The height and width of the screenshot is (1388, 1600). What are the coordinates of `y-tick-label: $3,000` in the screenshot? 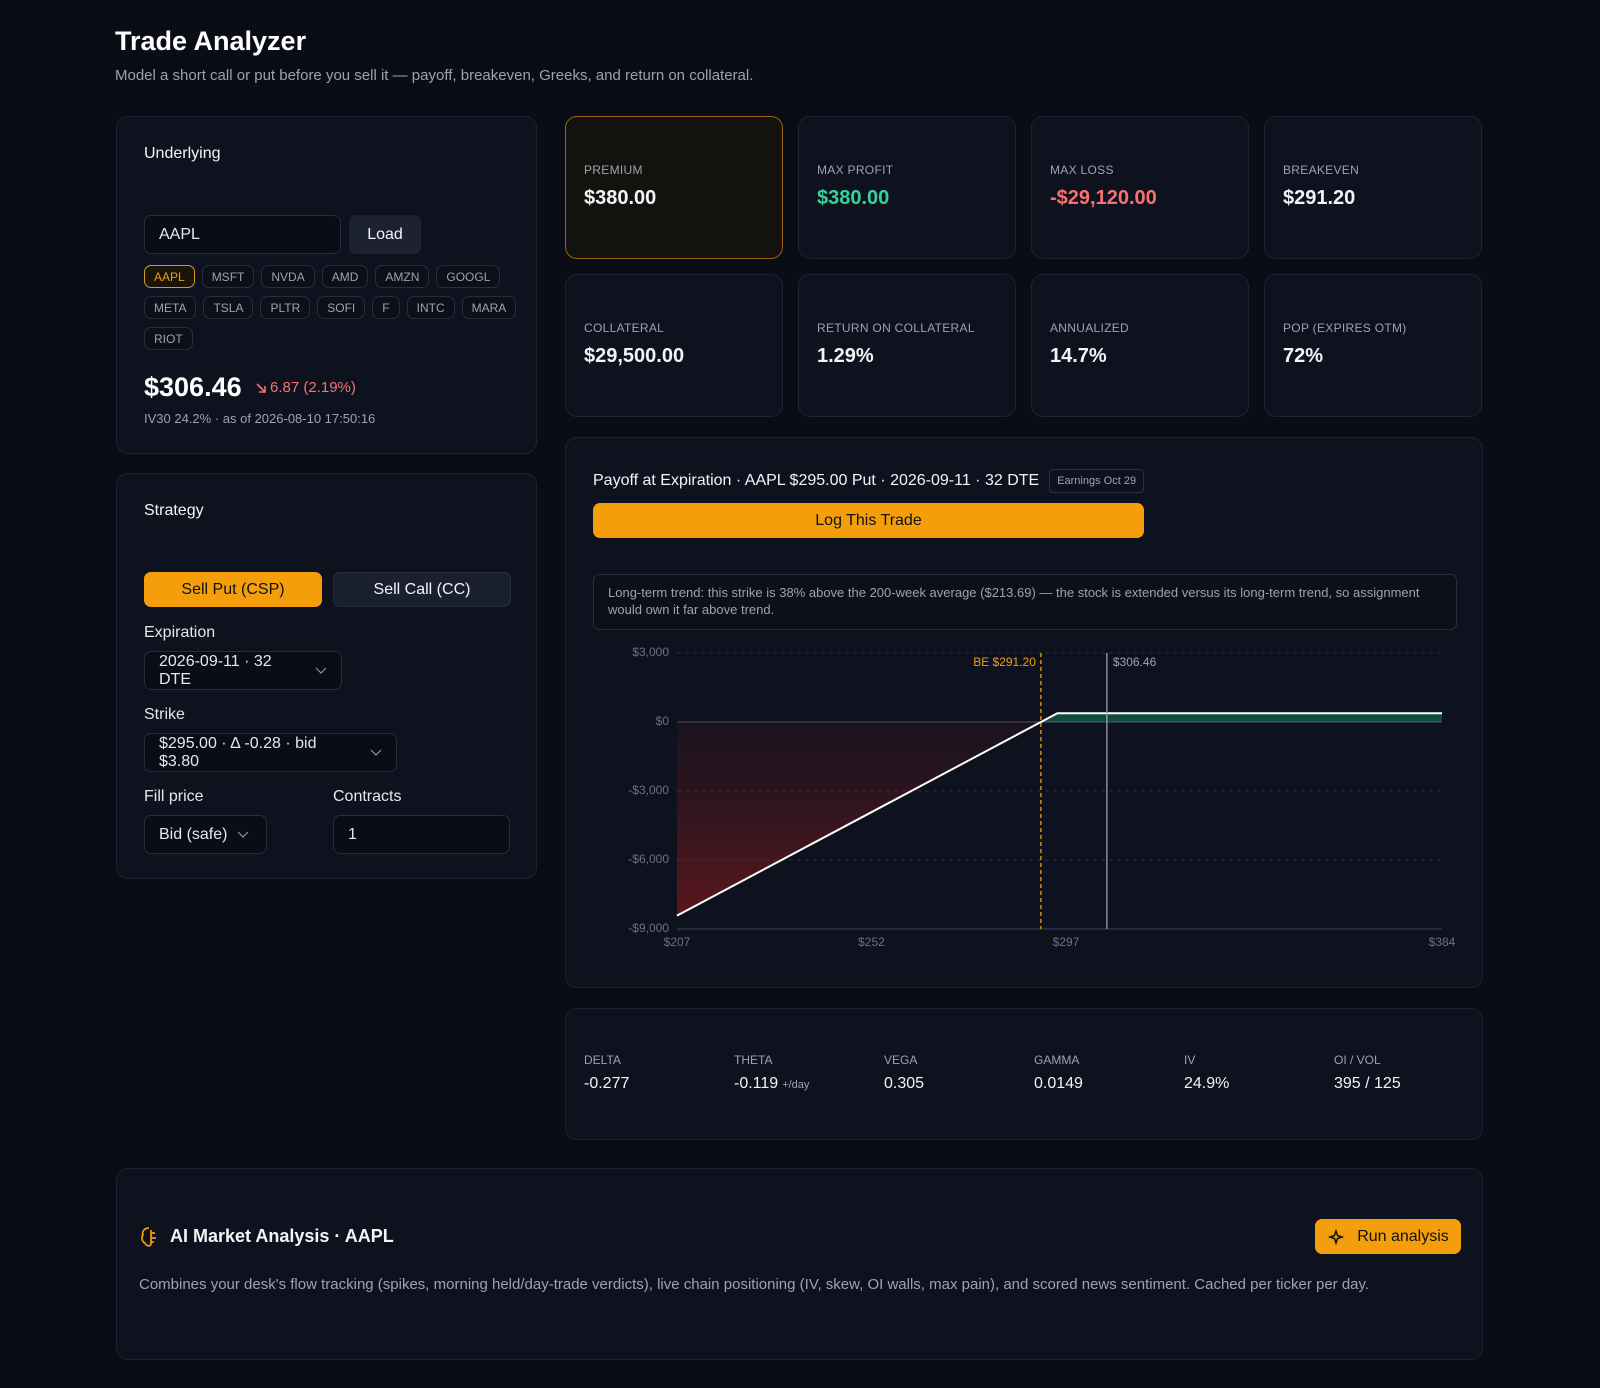 It's located at (650, 652).